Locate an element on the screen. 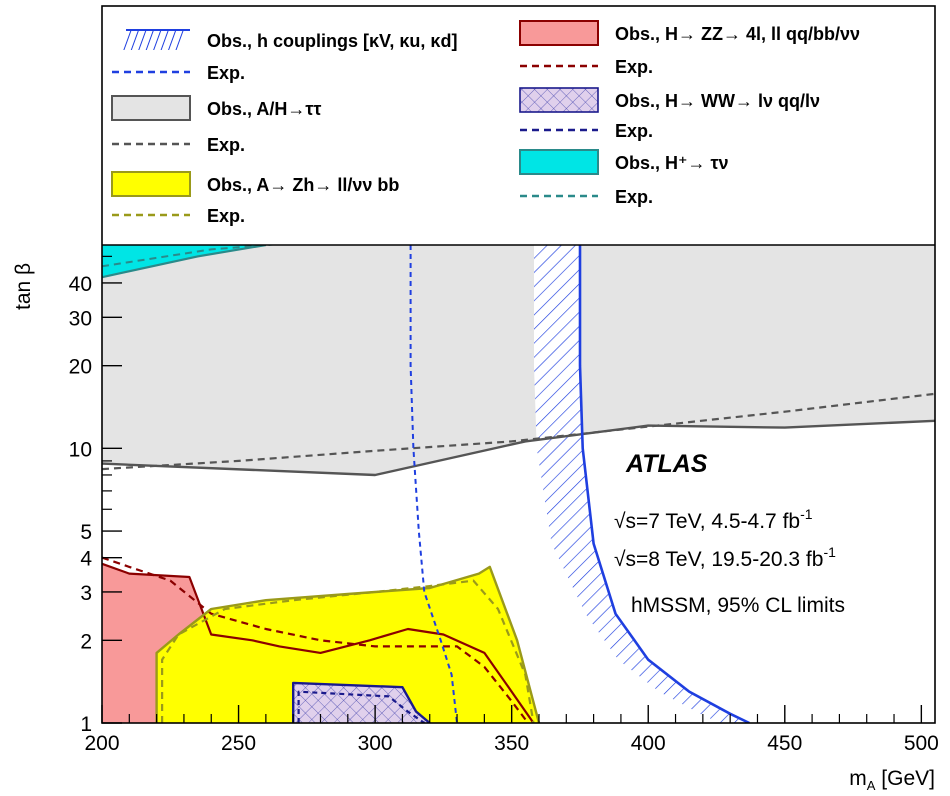 The image size is (950, 796). line-azh-expected is located at coordinates (348, 651).